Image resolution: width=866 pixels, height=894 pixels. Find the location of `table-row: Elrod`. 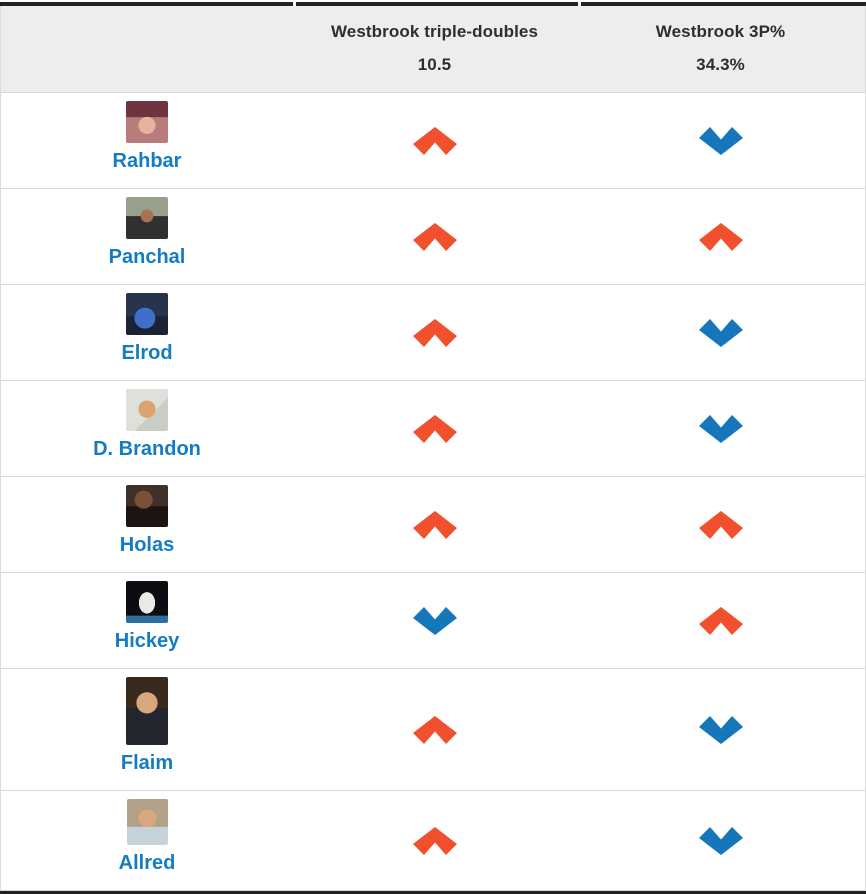

table-row: Elrod is located at coordinates (433, 333).